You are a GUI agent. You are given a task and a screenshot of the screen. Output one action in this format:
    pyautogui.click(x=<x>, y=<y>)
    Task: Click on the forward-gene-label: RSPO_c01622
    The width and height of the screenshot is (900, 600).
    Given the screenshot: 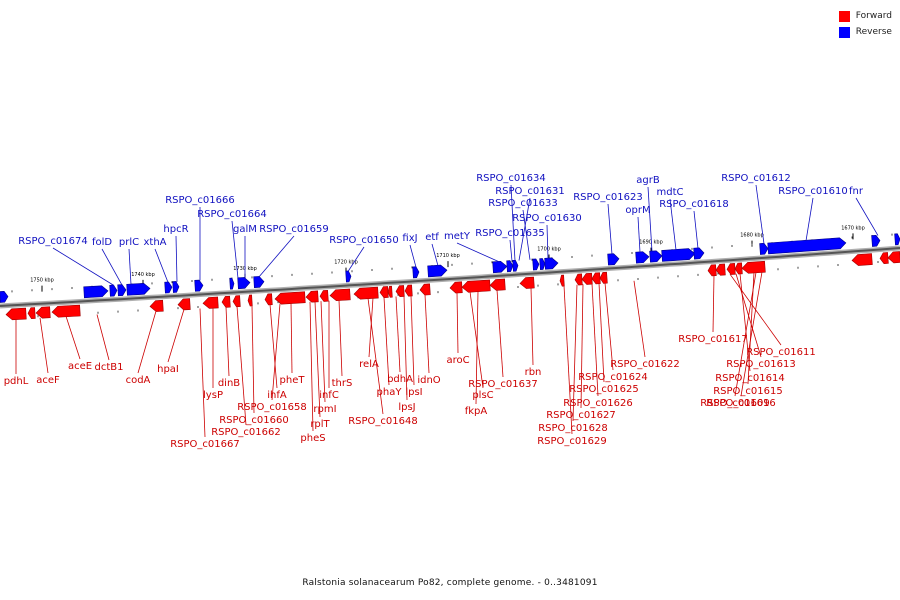 What is the action you would take?
    pyautogui.click(x=645, y=364)
    